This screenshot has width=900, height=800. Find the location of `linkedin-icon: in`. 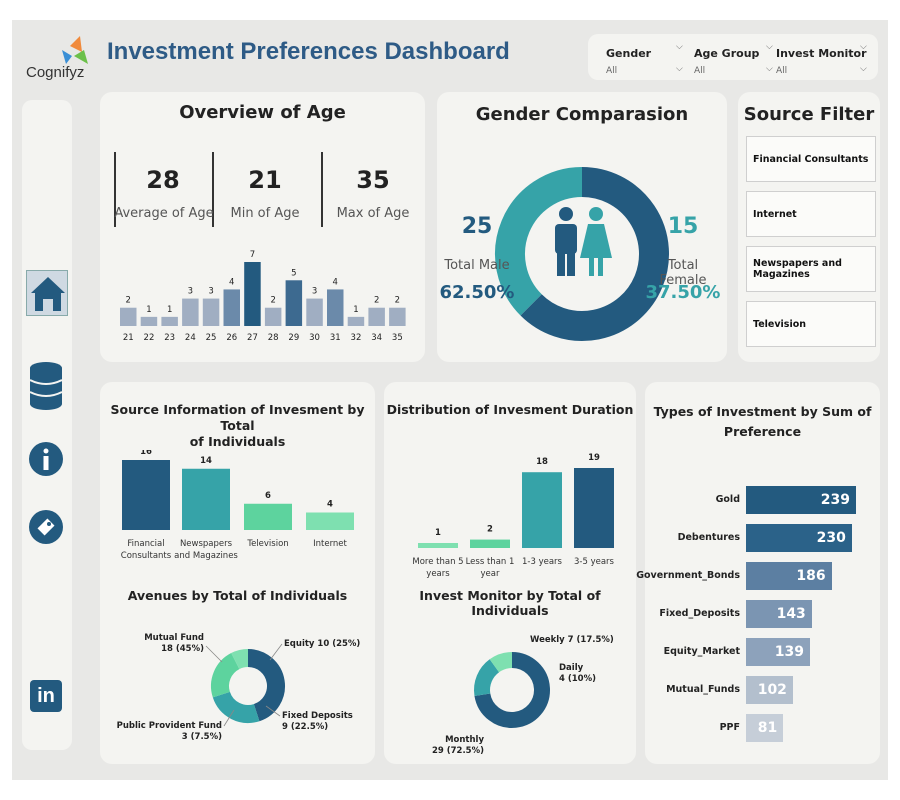

linkedin-icon: in is located at coordinates (46, 696).